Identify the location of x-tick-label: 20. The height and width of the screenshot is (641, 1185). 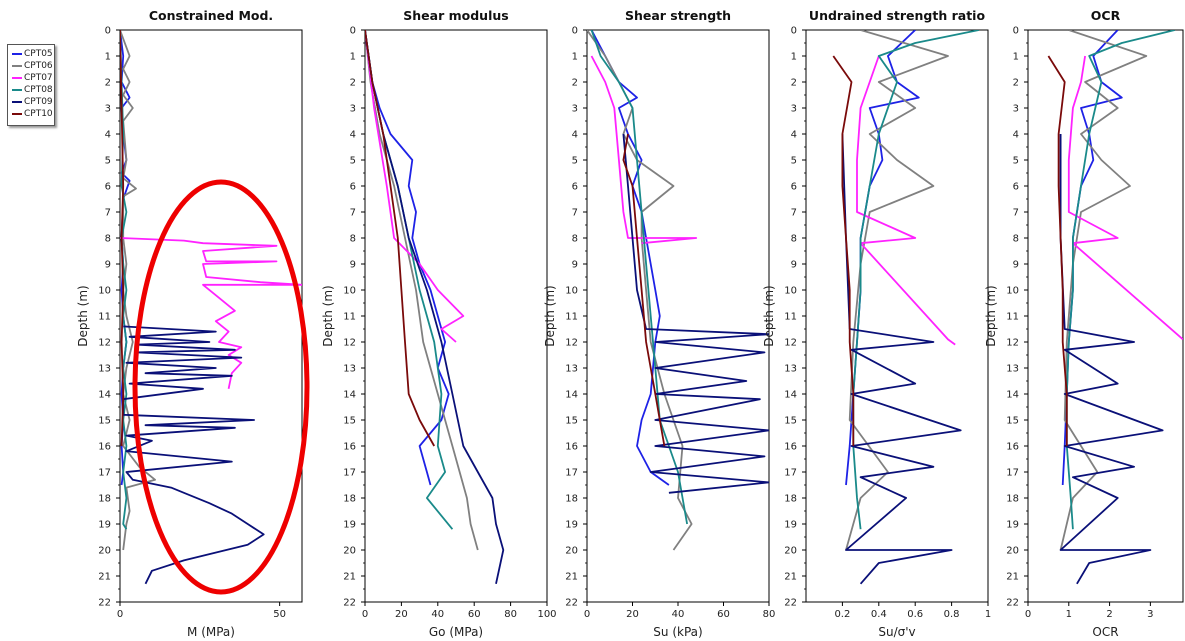
(632, 614).